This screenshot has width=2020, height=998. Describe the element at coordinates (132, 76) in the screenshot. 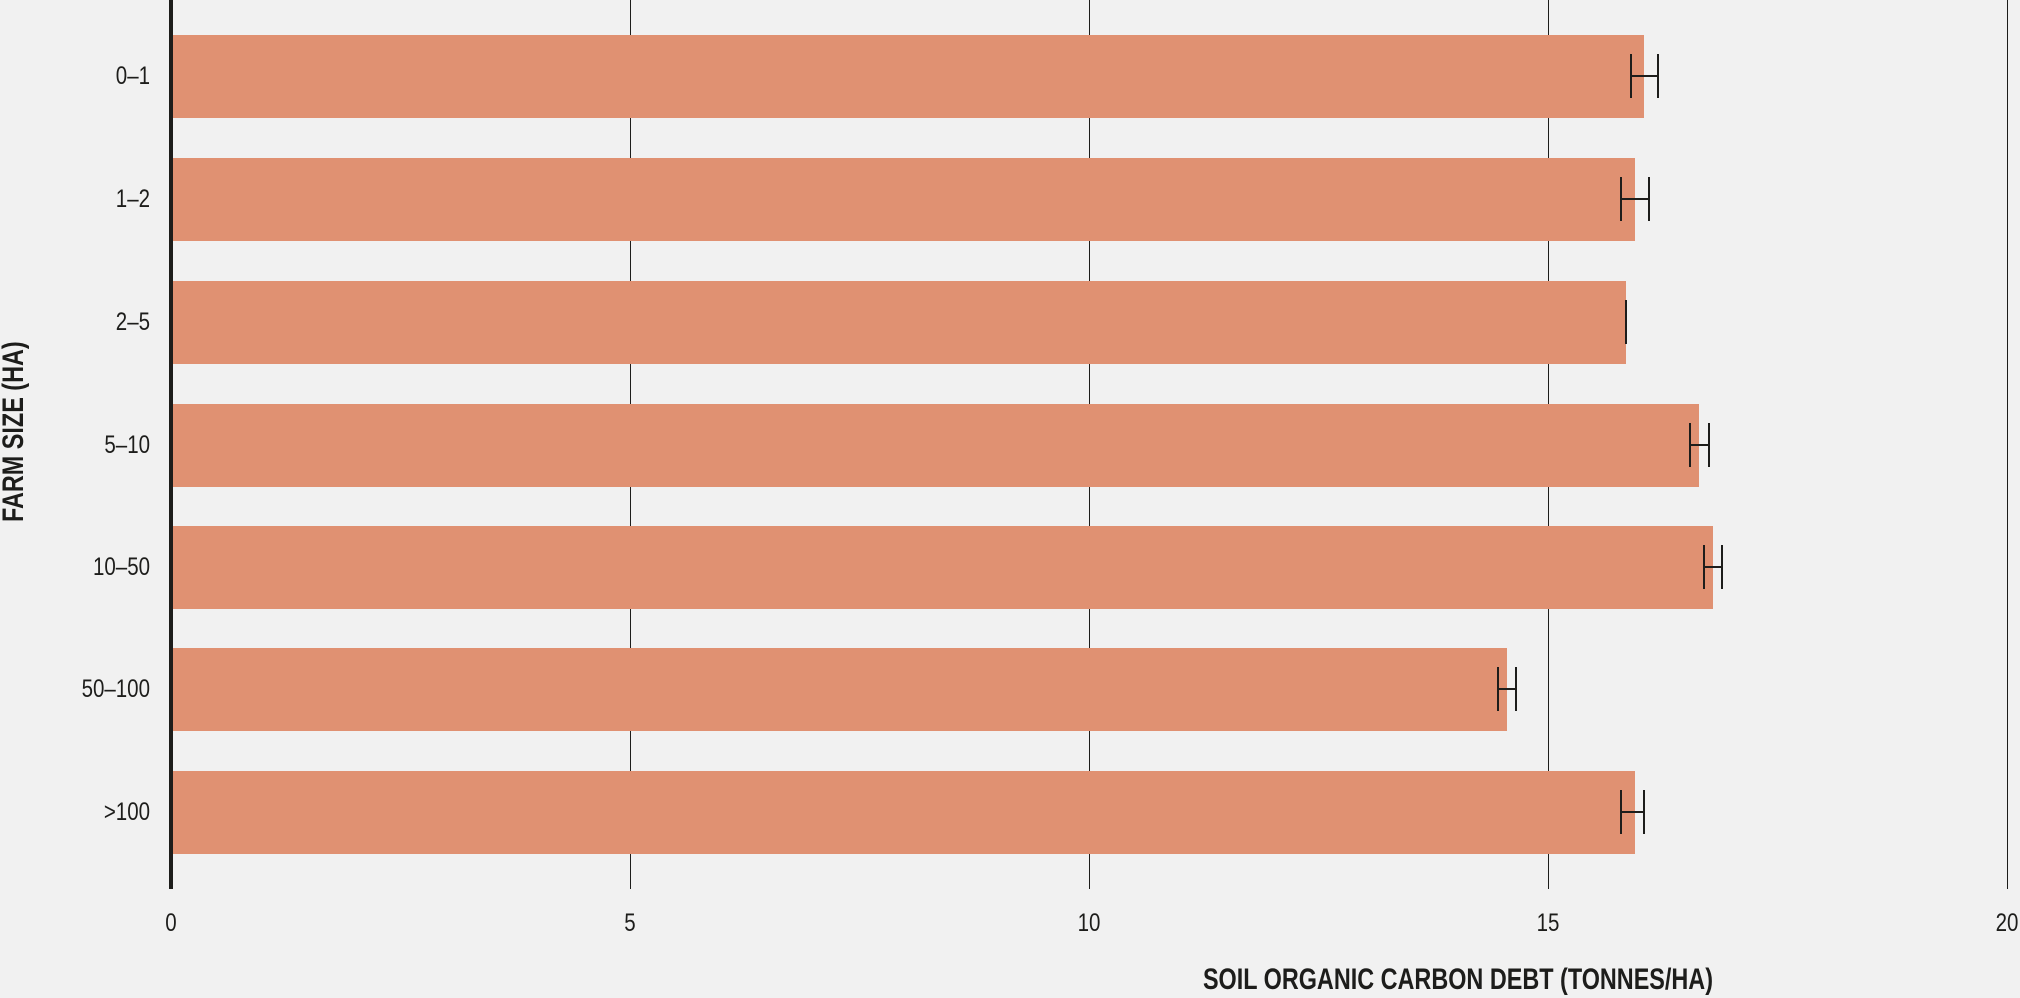

I see `category-label: 0–1` at that location.